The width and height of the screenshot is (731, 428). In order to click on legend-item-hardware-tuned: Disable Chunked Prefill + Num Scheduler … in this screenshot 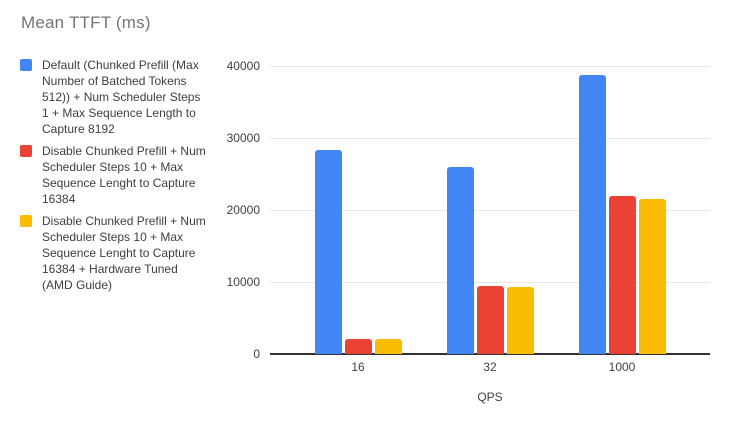, I will do `click(118, 253)`.